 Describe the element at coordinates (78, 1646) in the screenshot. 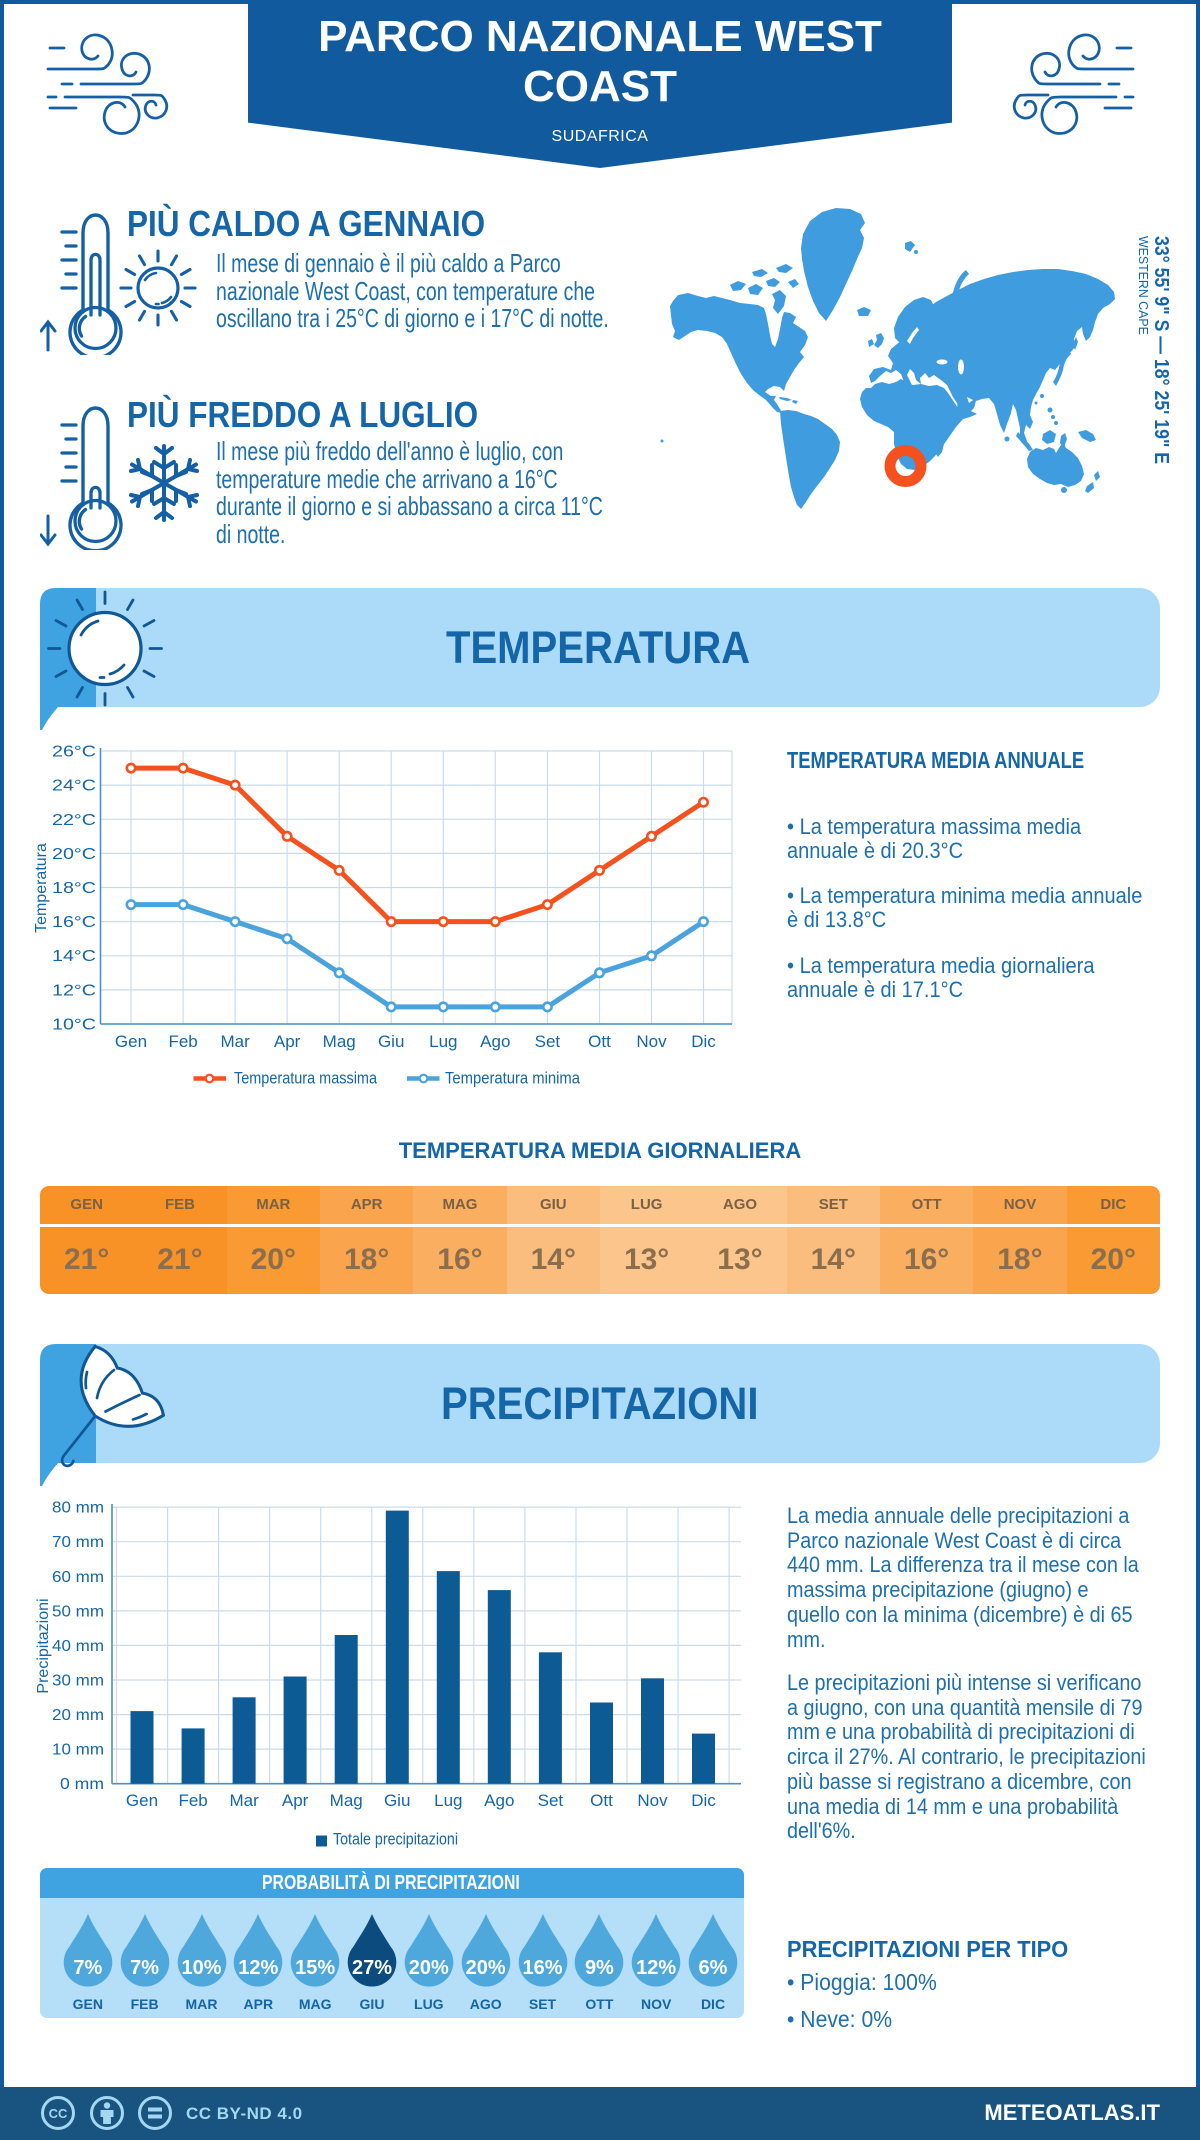

I see `svg-text: 40 mm` at that location.